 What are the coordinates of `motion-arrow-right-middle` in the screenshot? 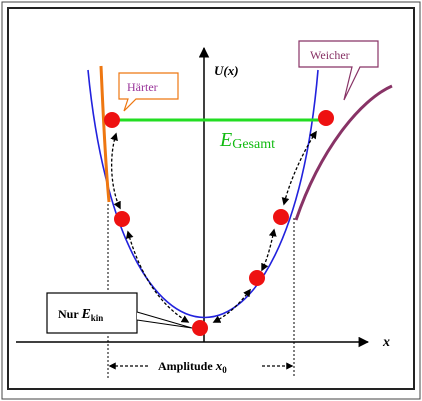 It's located at (269, 250).